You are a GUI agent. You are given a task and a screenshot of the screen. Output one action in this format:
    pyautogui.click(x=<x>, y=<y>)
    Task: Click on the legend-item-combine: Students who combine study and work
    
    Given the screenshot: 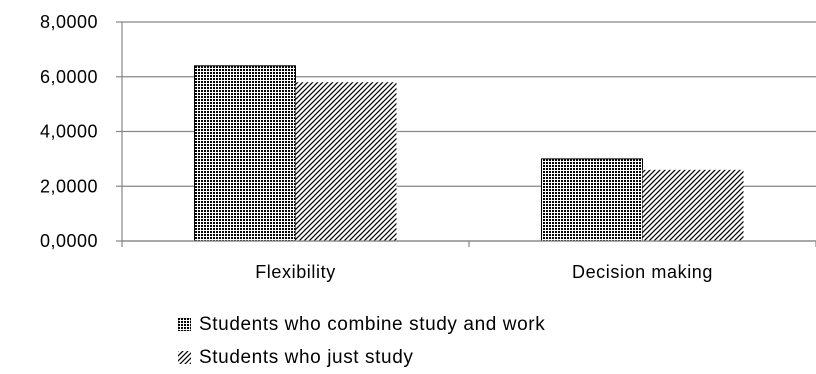 What is the action you would take?
    pyautogui.click(x=488, y=324)
    